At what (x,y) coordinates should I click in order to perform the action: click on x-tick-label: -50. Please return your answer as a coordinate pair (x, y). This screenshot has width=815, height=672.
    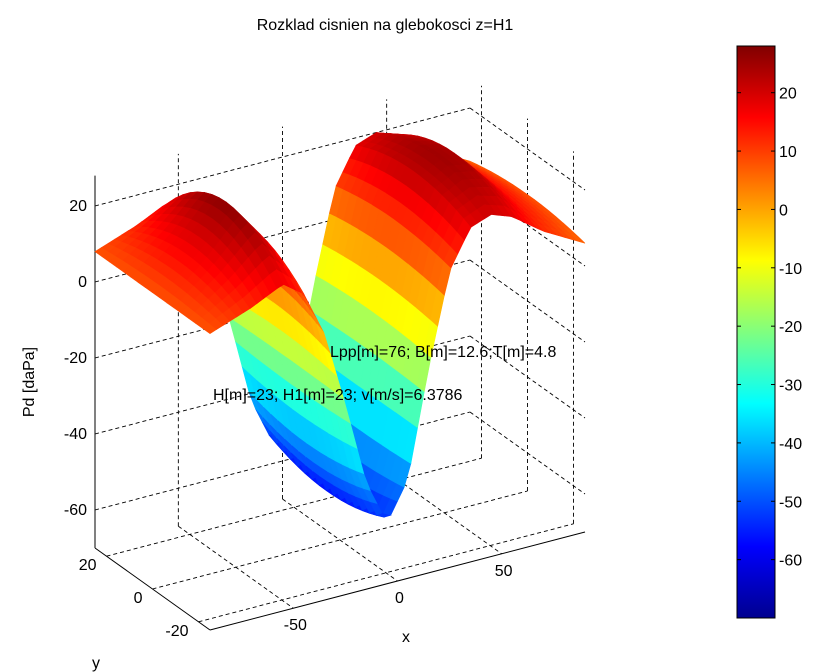
    Looking at the image, I should click on (295, 625).